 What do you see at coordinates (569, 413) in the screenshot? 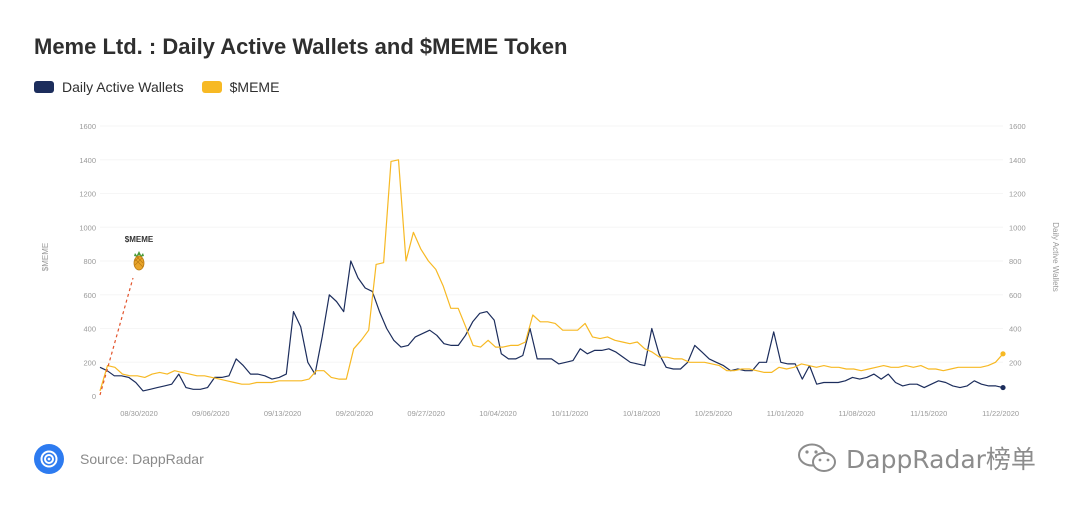
I see `x-tick-label: 10/11/2020` at bounding box center [569, 413].